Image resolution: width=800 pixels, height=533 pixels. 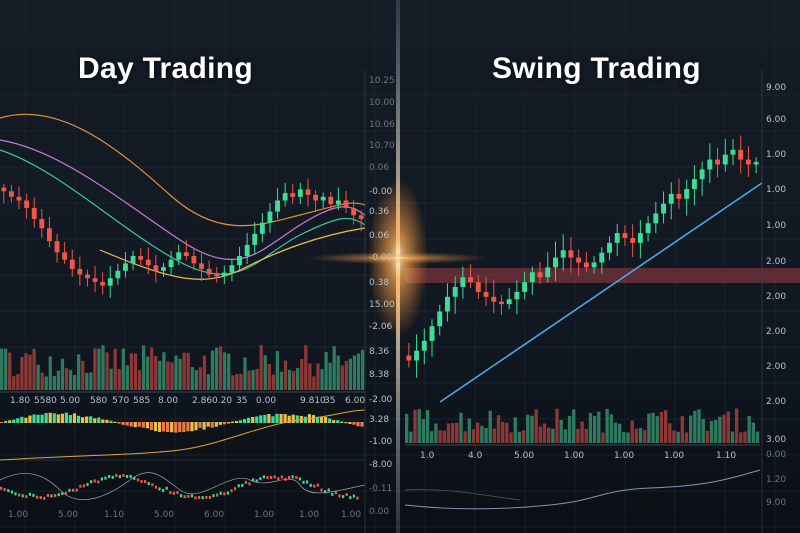 I want to click on day-y-tick-label: -0.00, so click(x=381, y=192).